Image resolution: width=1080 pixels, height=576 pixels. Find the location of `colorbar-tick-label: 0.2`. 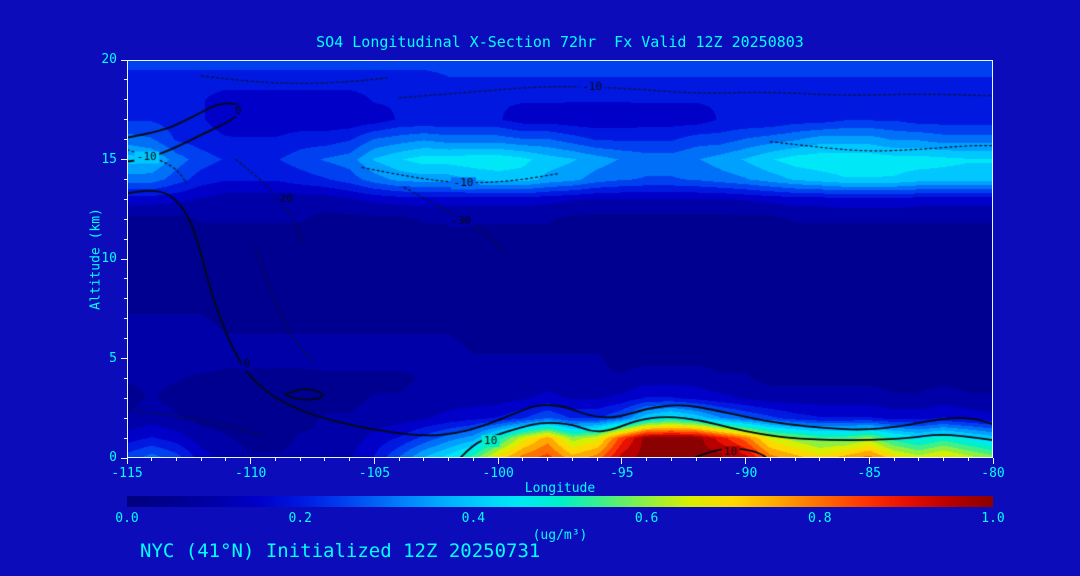

colorbar-tick-label: 0.2 is located at coordinates (300, 518).